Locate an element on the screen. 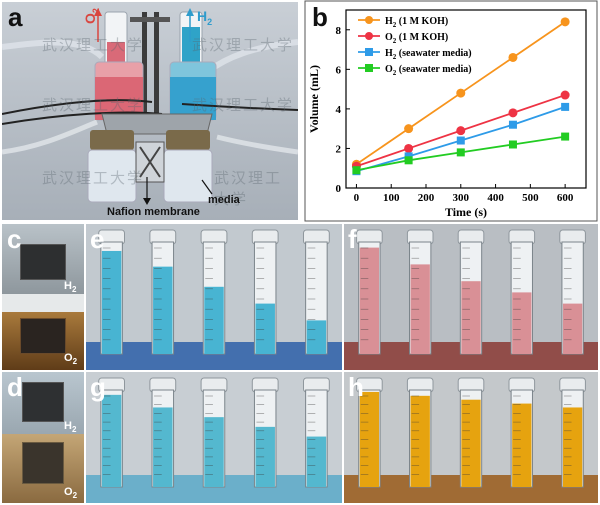  tubes-g is located at coordinates (214, 440).